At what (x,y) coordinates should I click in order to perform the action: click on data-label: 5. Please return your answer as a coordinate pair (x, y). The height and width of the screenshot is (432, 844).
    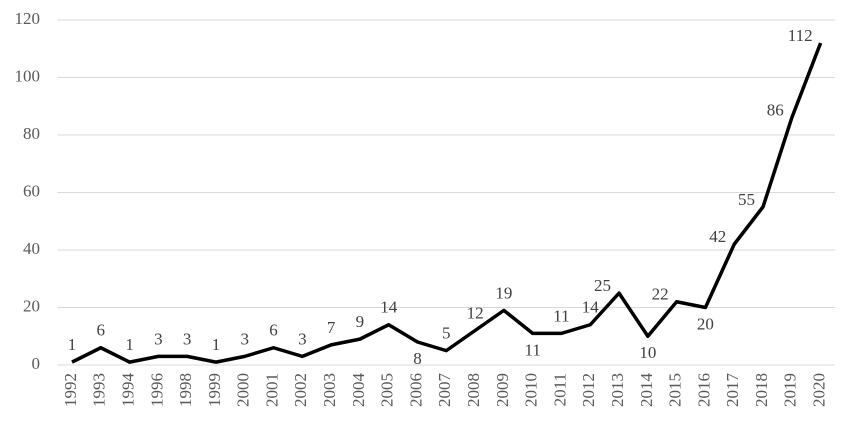
    Looking at the image, I should click on (446, 333).